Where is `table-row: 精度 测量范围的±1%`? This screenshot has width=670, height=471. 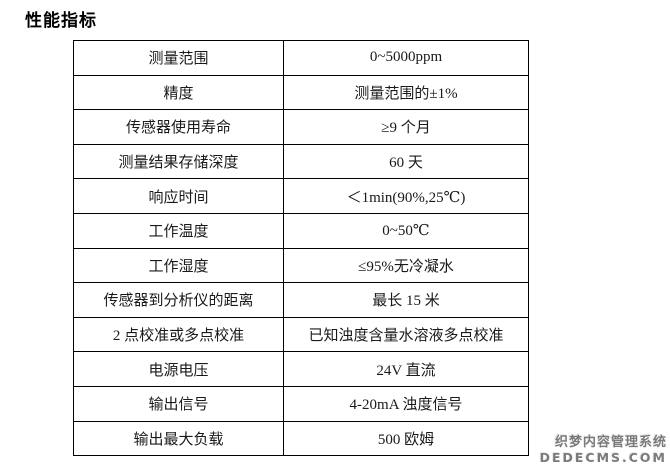
table-row: 精度 测量范围的±1% is located at coordinates (301, 92).